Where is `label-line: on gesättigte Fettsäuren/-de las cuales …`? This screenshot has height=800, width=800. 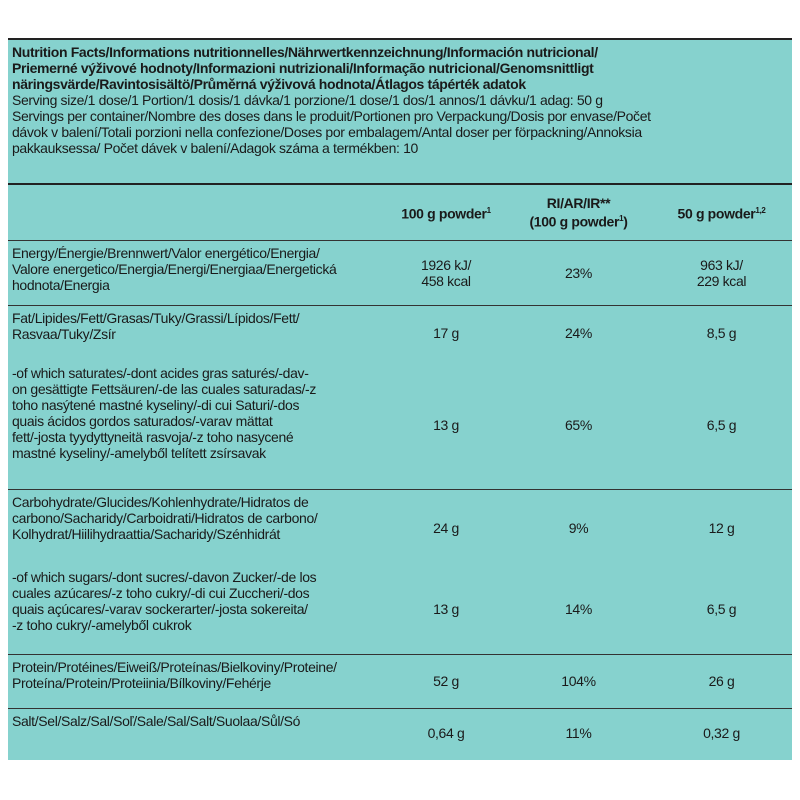 label-line: on gesättigte Fettsäuren/-de las cuales … is located at coordinates (164, 388).